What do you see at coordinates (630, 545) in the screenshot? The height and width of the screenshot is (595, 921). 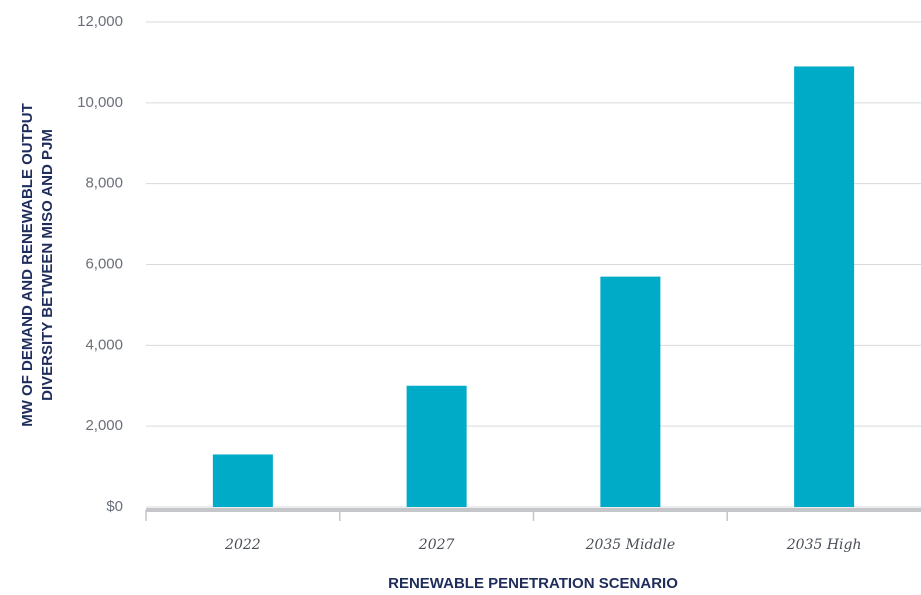 I see `x-tick-label: 2035 Middle` at bounding box center [630, 545].